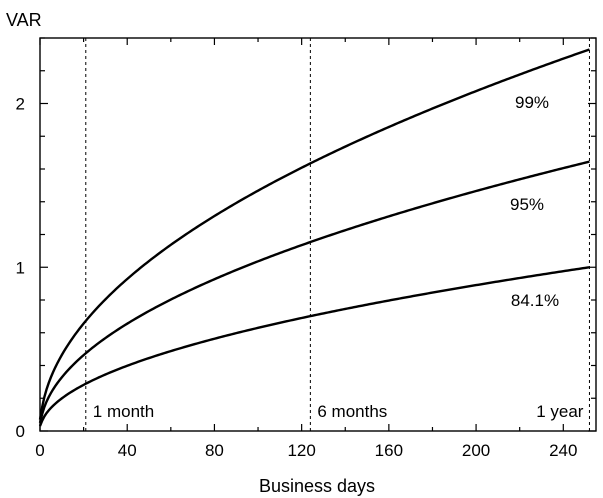  Describe the element at coordinates (39, 450) in the screenshot. I see `x-tick-label: 0` at that location.